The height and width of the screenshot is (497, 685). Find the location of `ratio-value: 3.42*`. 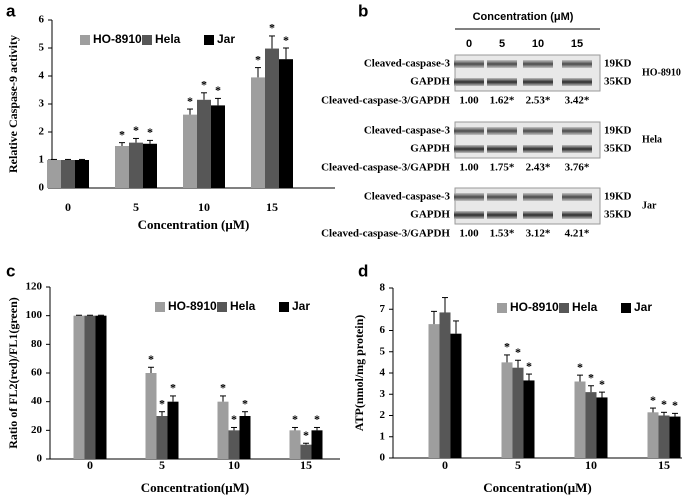

ratio-value: 3.42* is located at coordinates (577, 101).